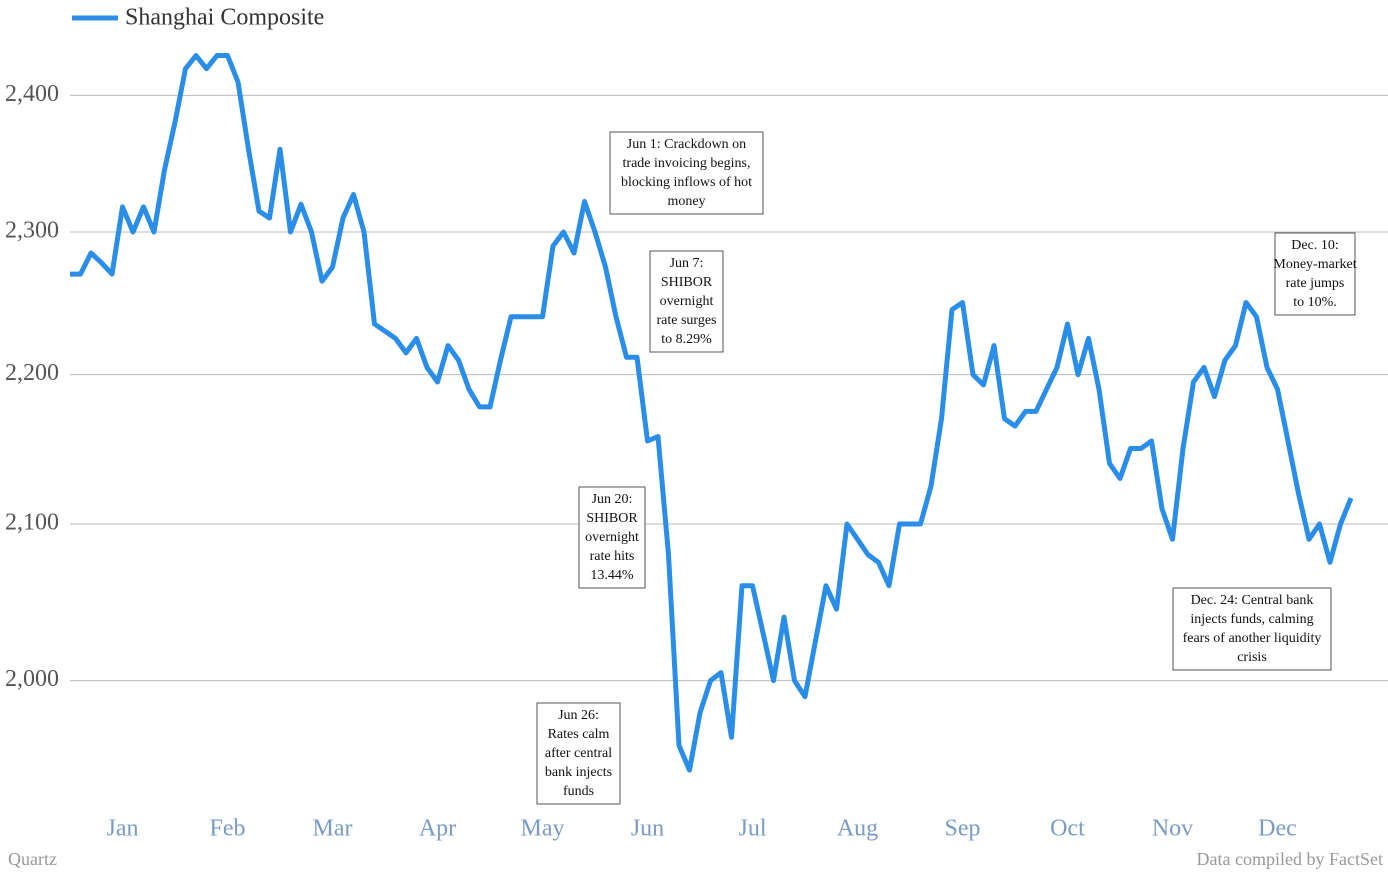 The width and height of the screenshot is (1388, 873). I want to click on annotation-text: Dec. 24: Central bank, so click(1252, 600).